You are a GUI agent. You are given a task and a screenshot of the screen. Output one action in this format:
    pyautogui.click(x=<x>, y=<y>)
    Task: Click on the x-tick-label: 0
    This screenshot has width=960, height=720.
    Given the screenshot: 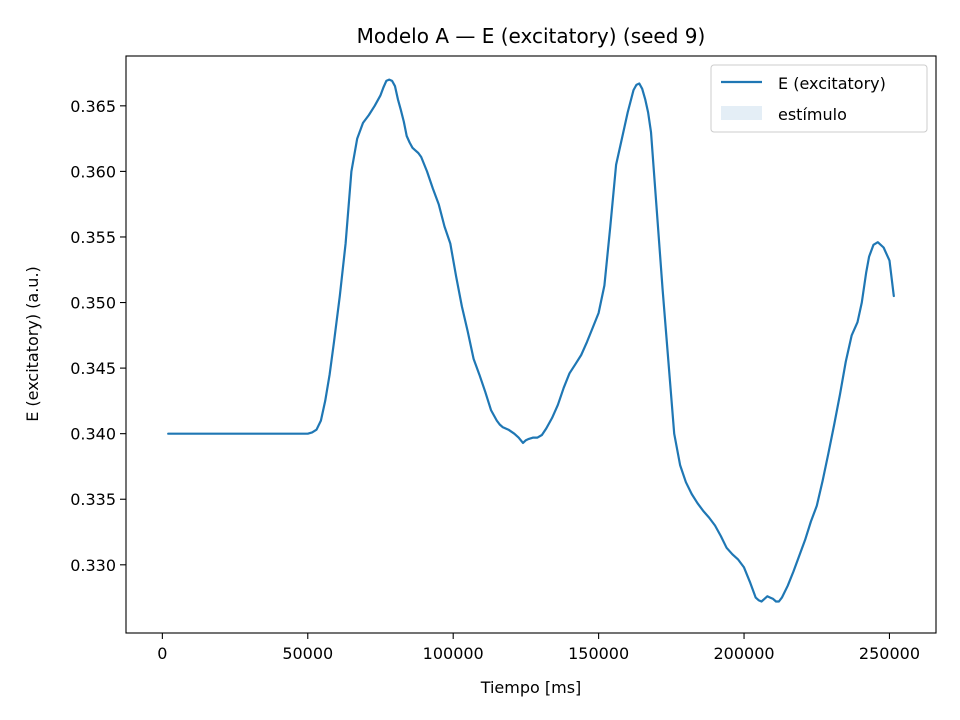 What is the action you would take?
    pyautogui.click(x=162, y=653)
    